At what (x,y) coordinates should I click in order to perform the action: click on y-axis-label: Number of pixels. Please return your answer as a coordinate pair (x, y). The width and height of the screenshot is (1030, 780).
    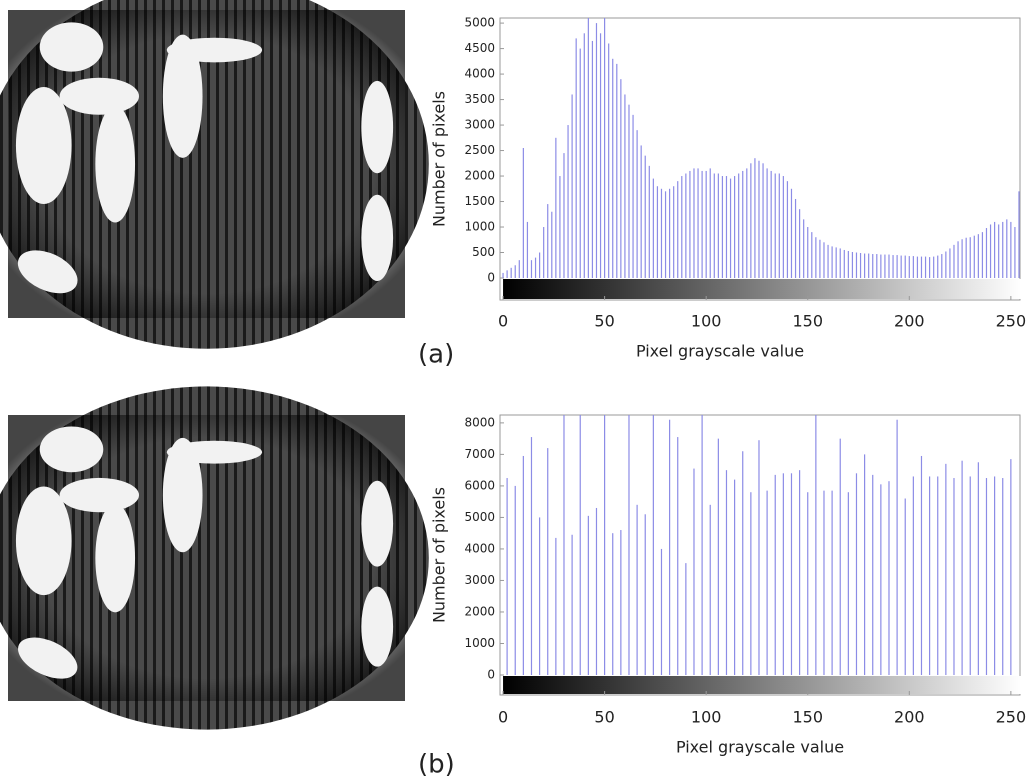
    Looking at the image, I should click on (439, 159).